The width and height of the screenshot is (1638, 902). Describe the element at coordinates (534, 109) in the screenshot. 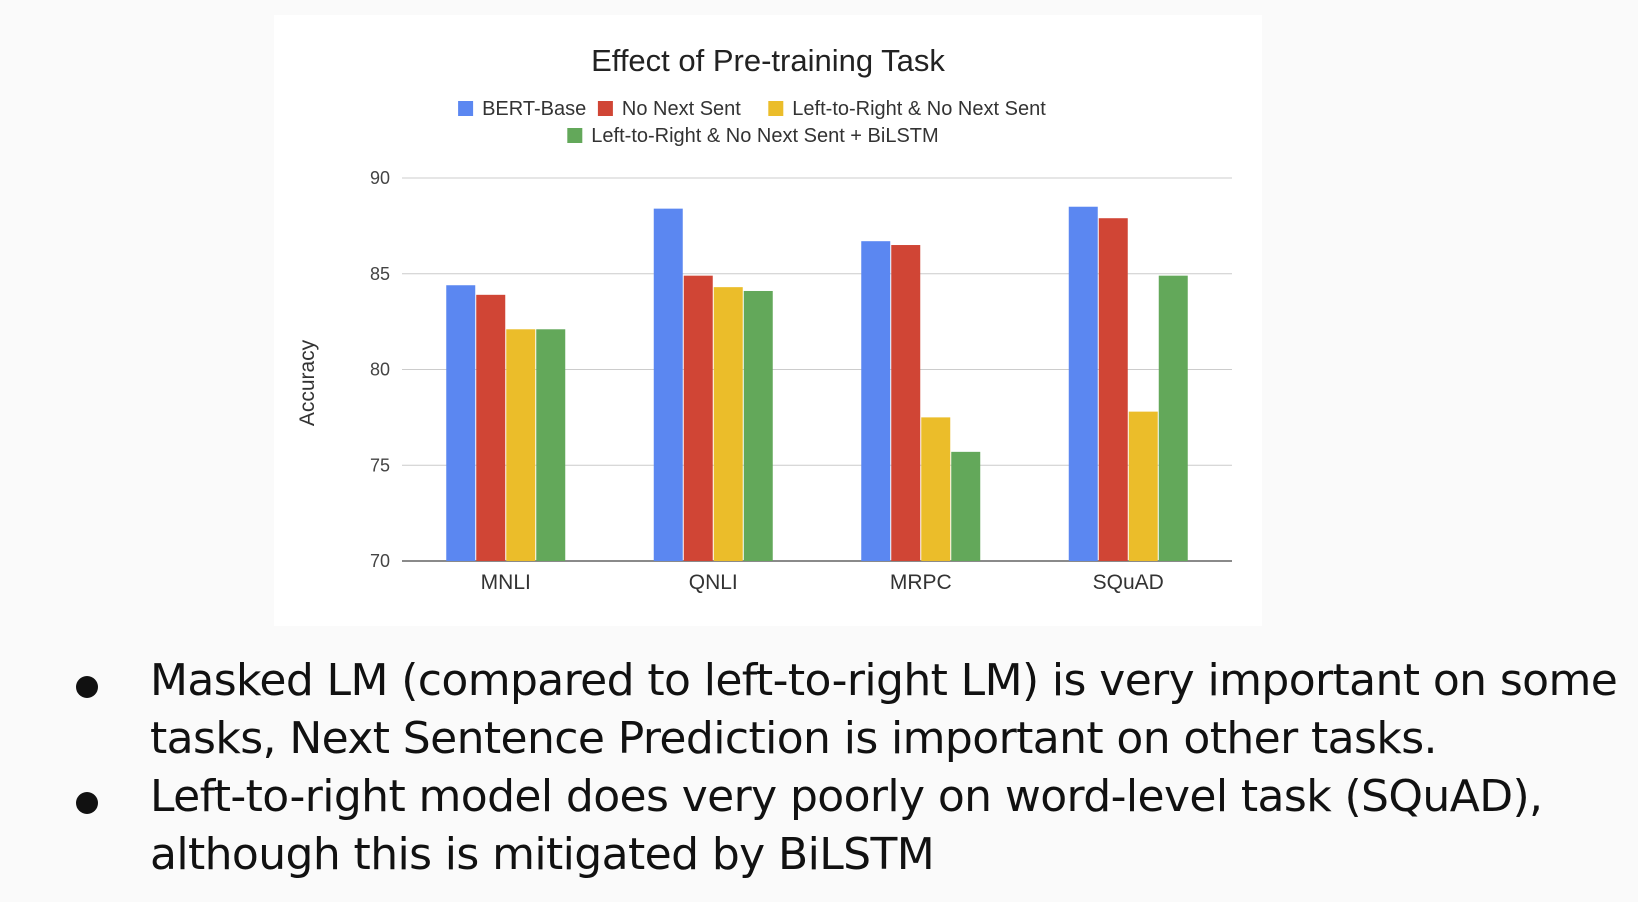

I see `legend-label: BERT-Base` at that location.